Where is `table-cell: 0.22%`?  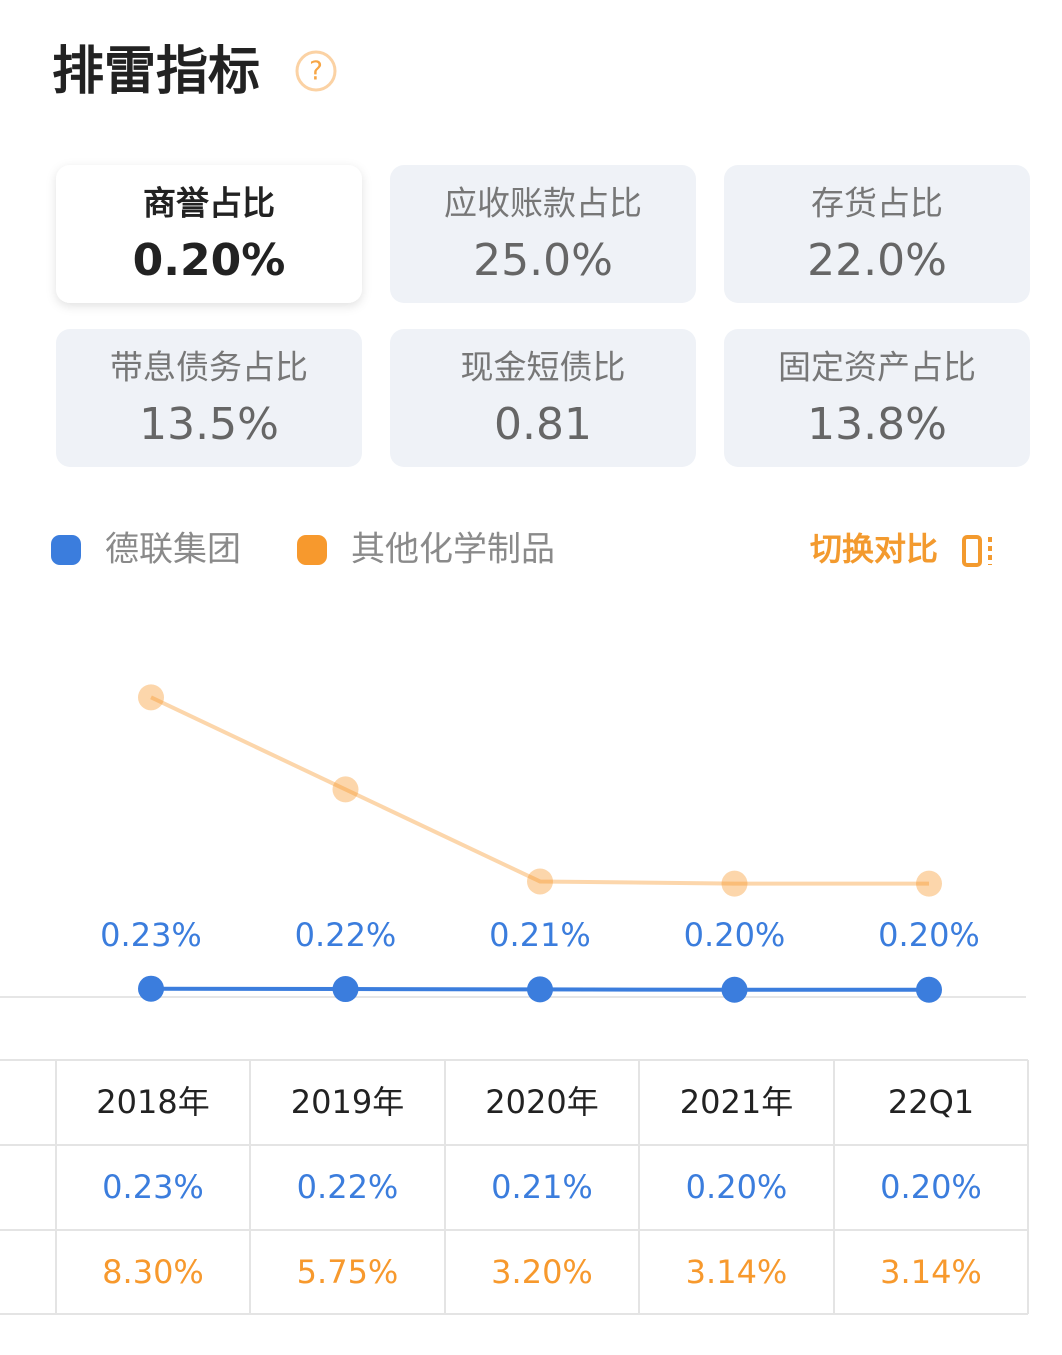 table-cell: 0.22% is located at coordinates (348, 1187).